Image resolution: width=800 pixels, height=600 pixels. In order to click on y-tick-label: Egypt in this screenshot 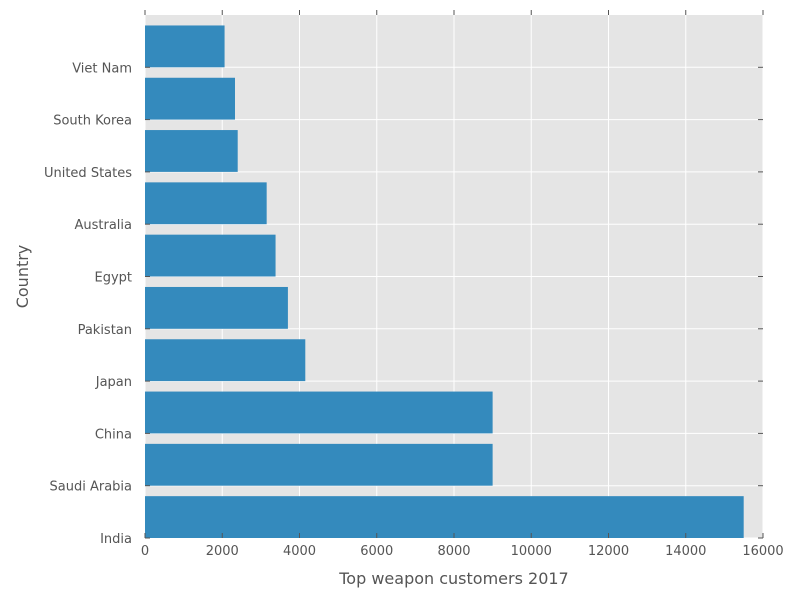, I will do `click(113, 278)`.